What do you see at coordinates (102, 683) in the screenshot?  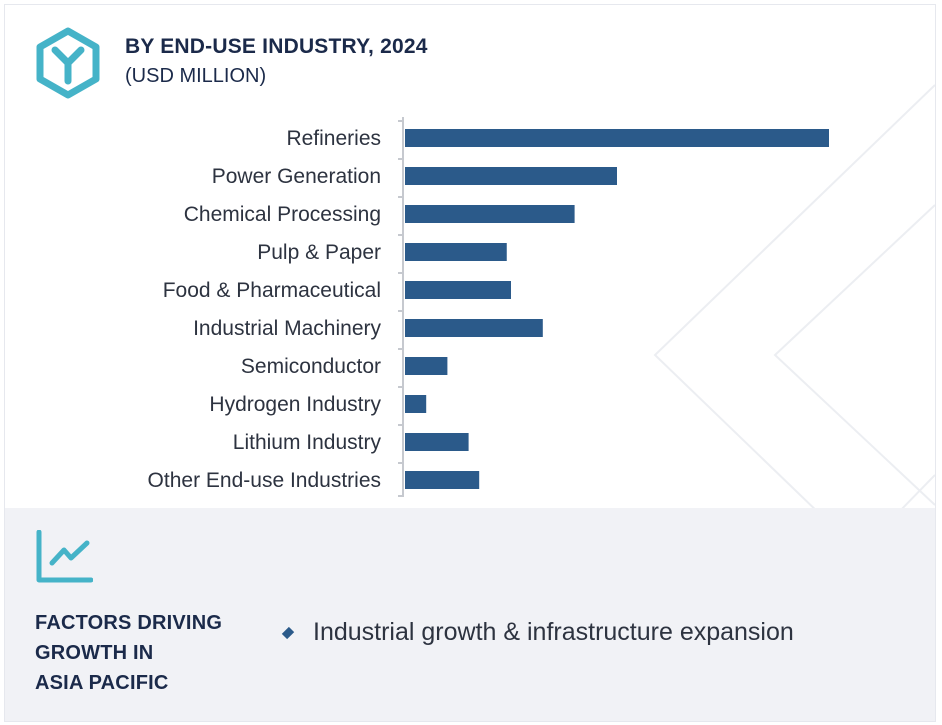 I see `factors-title-line-3: ASIA PACIFIC` at bounding box center [102, 683].